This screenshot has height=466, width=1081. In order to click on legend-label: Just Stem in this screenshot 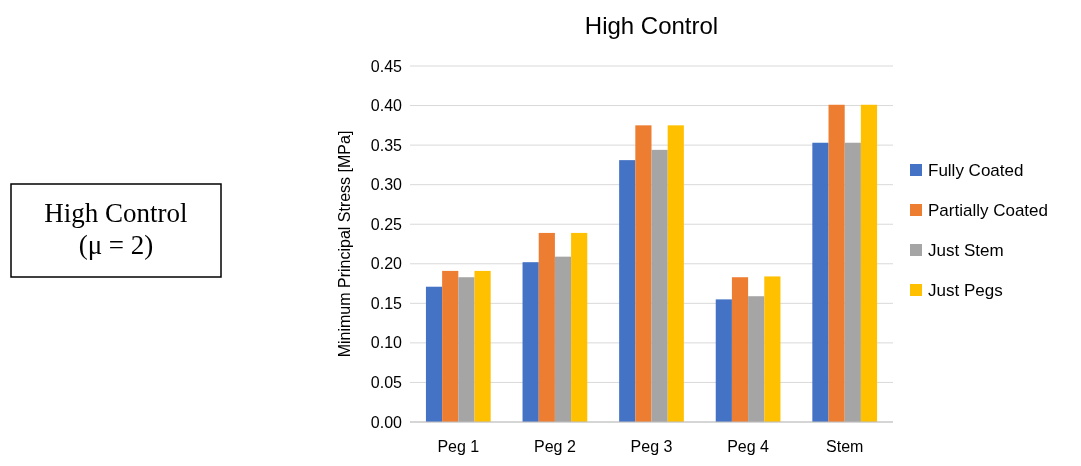, I will do `click(966, 250)`.